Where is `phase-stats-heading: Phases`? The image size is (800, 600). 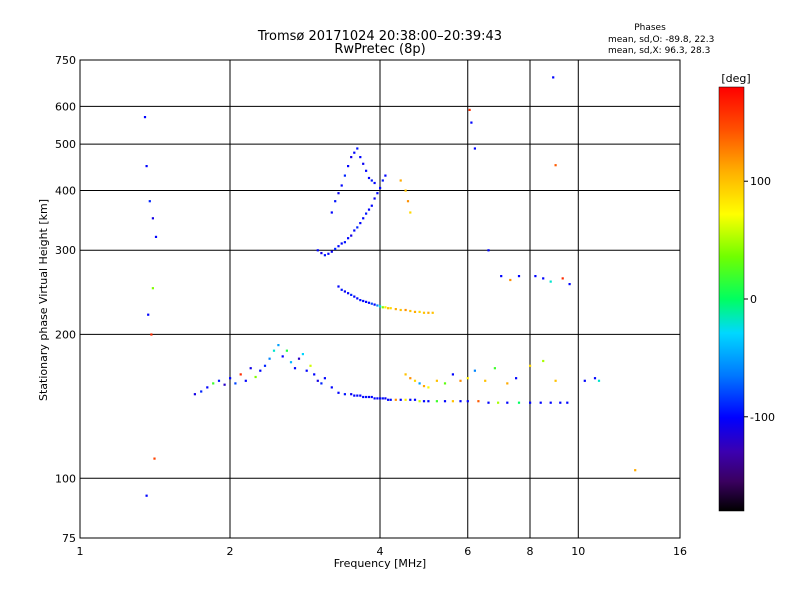 phase-stats-heading: Phases is located at coordinates (650, 28).